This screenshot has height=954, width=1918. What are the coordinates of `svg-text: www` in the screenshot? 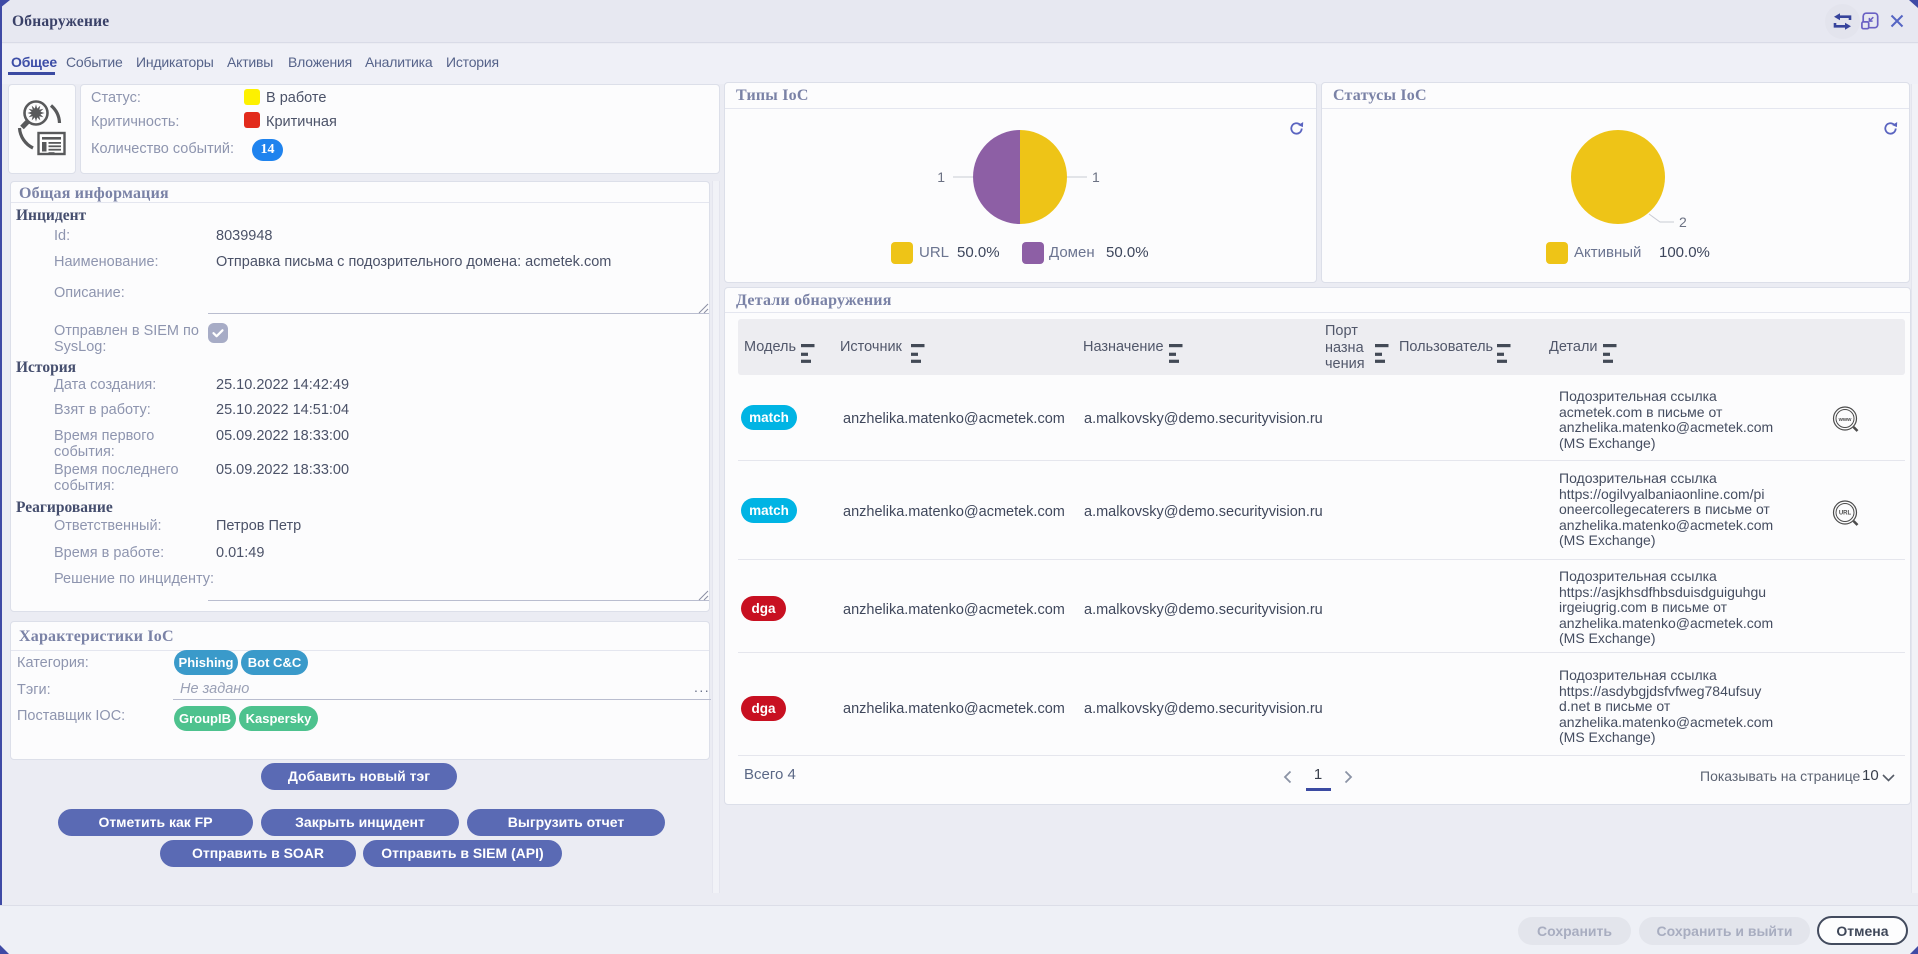 It's located at (1845, 420).